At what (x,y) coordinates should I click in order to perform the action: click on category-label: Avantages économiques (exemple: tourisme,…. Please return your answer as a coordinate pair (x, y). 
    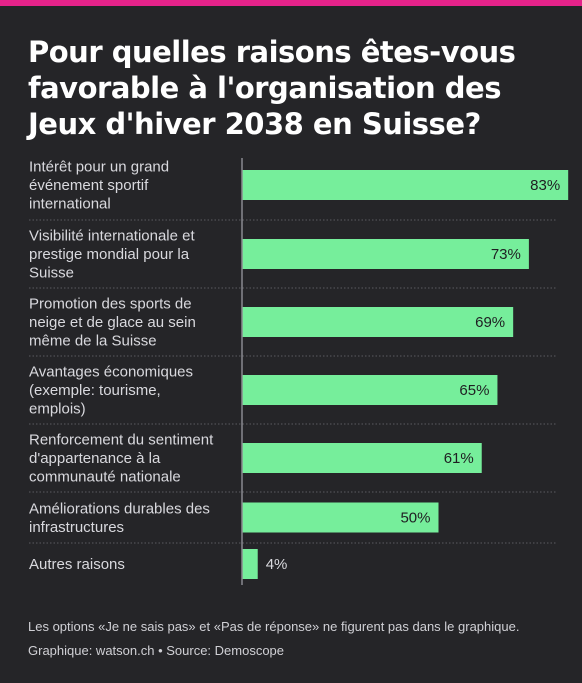
    Looking at the image, I should click on (111, 391).